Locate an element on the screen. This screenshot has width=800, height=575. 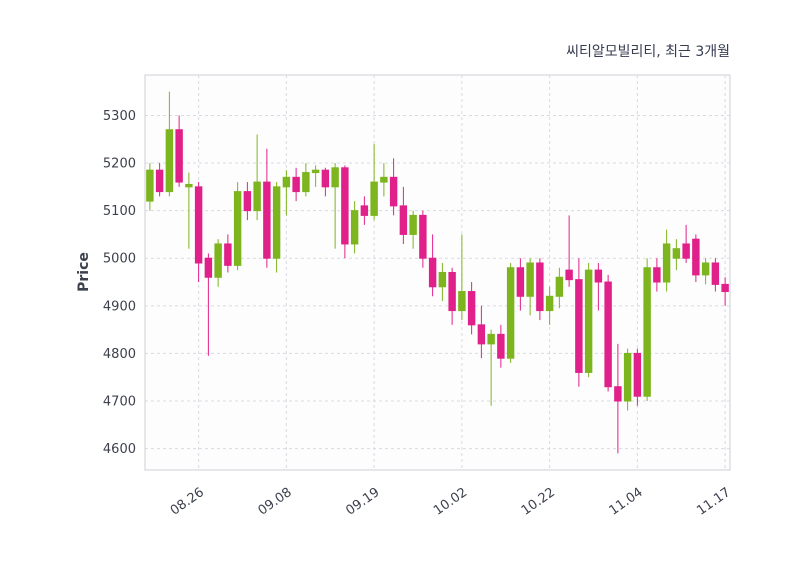
x-tick-label: 08.26 is located at coordinates (187, 502).